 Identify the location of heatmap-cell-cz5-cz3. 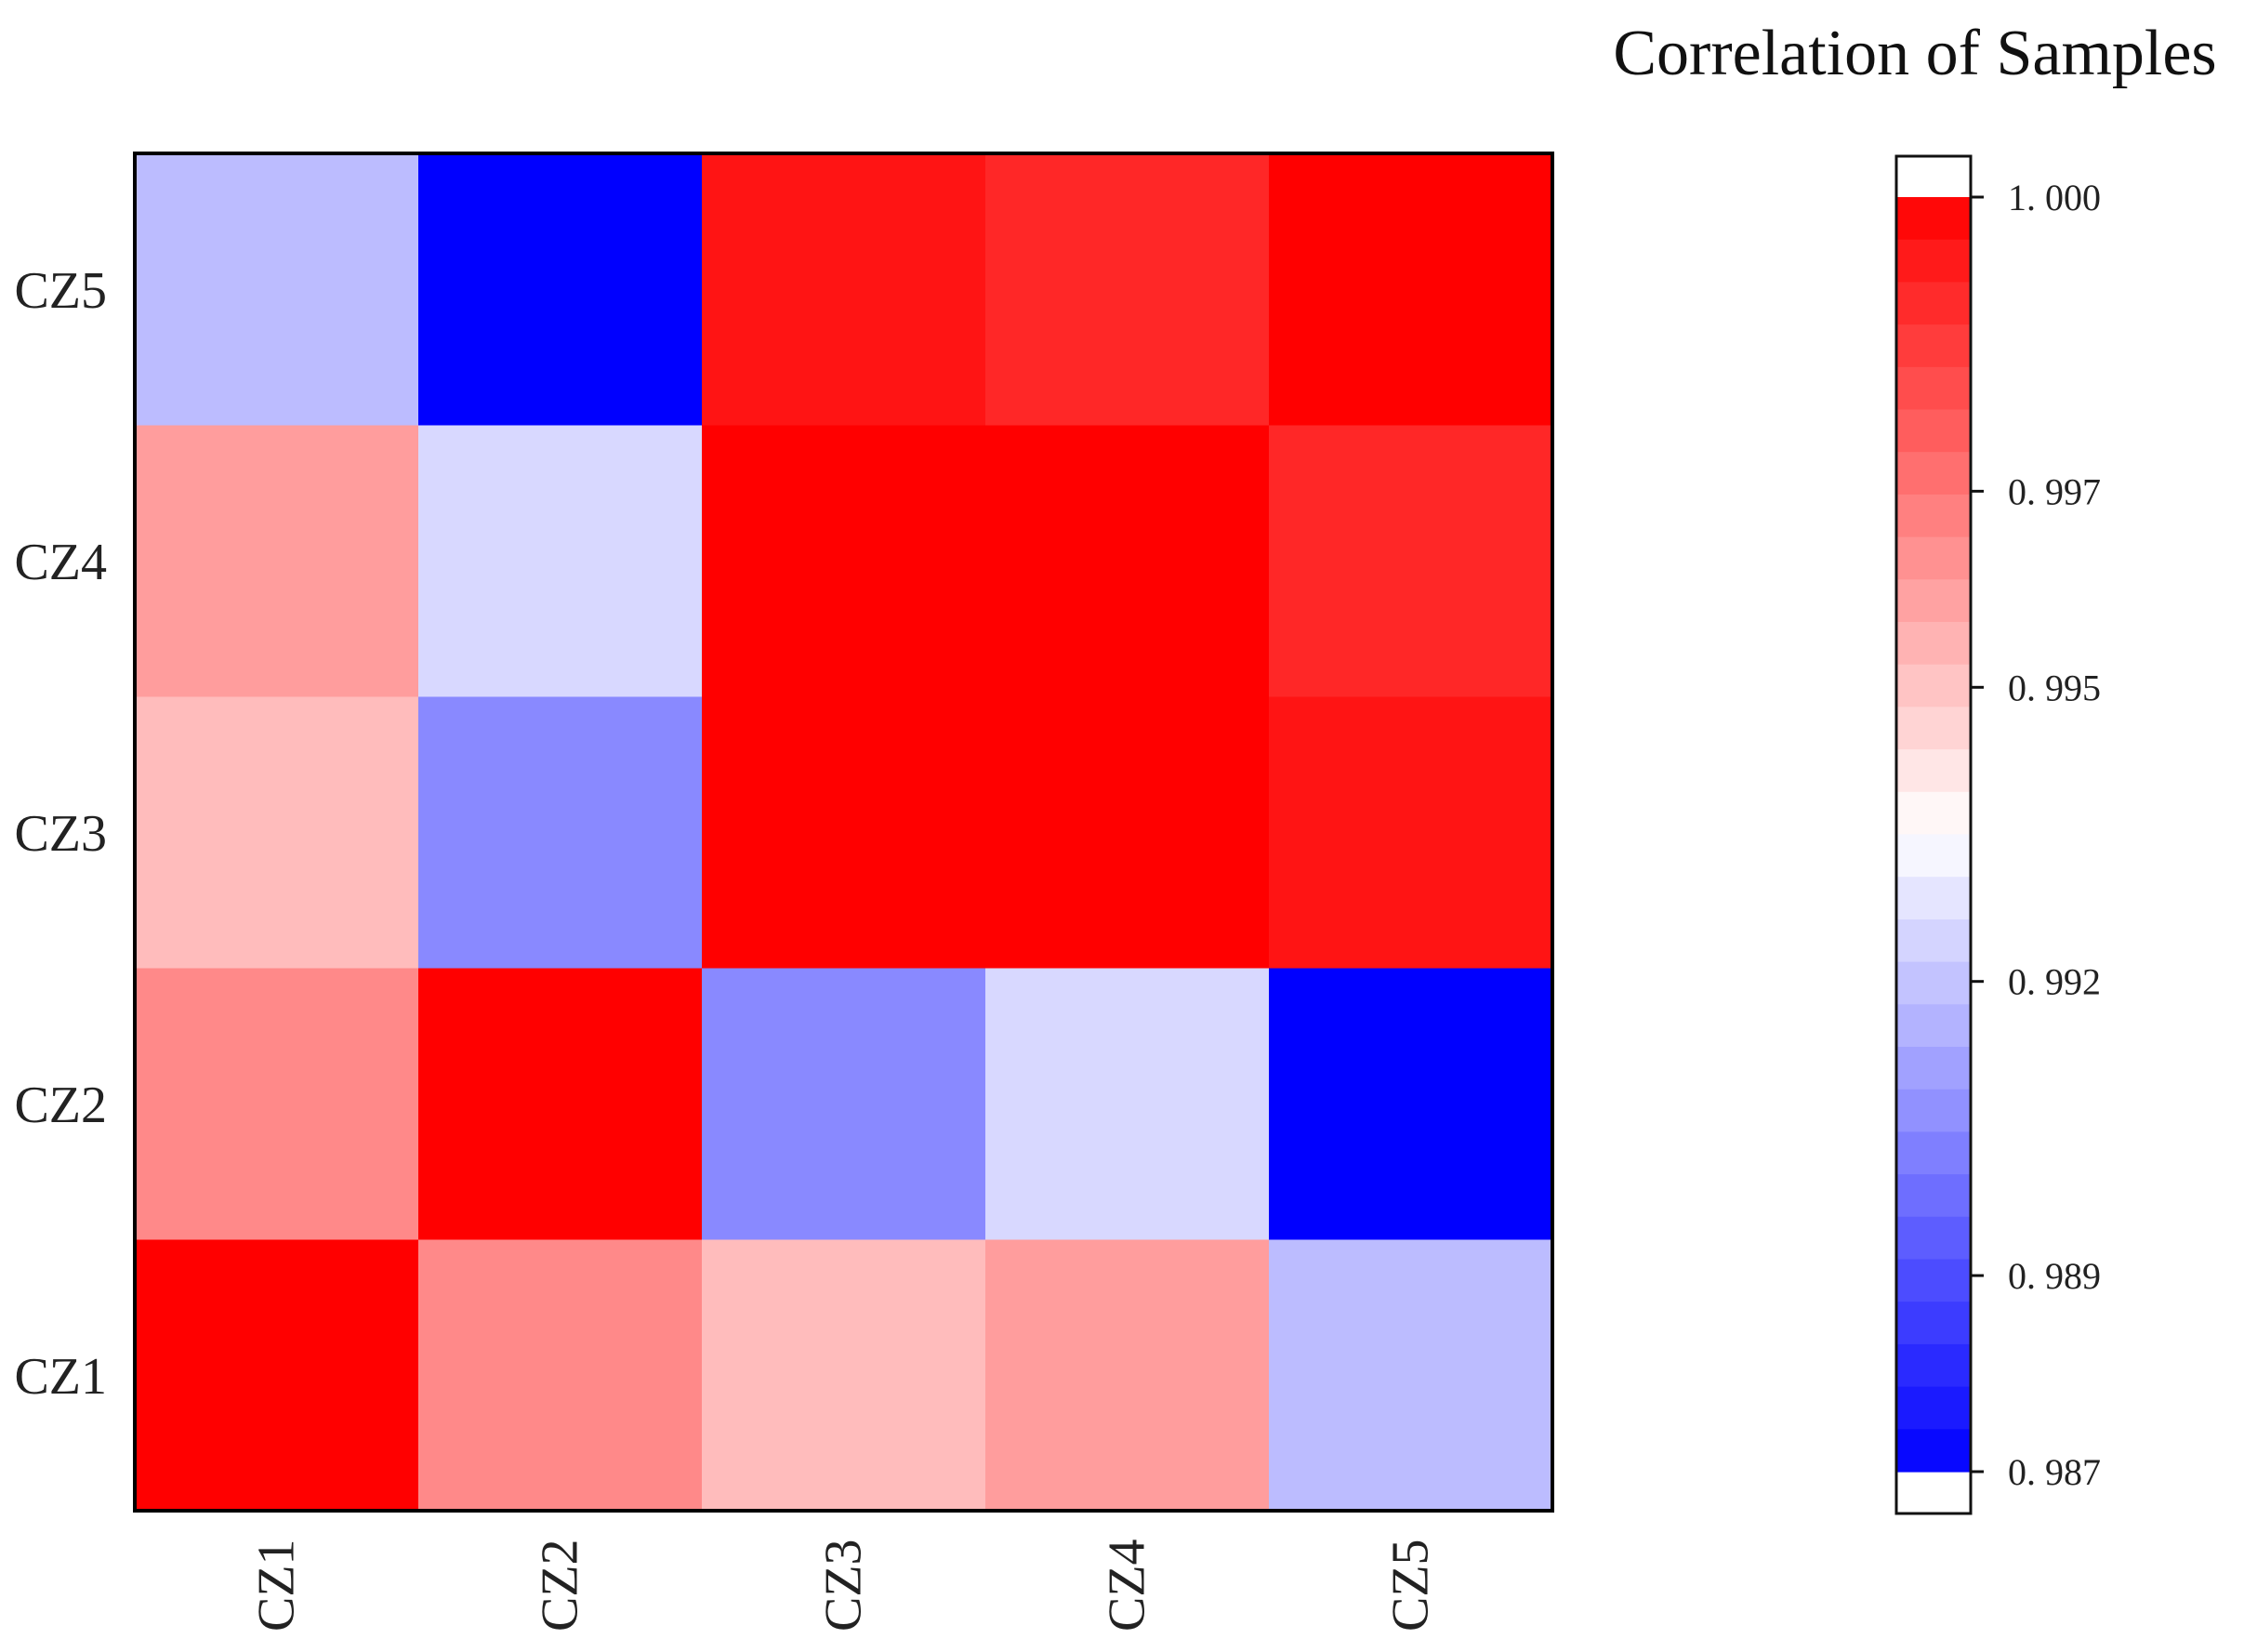
(1411, 832).